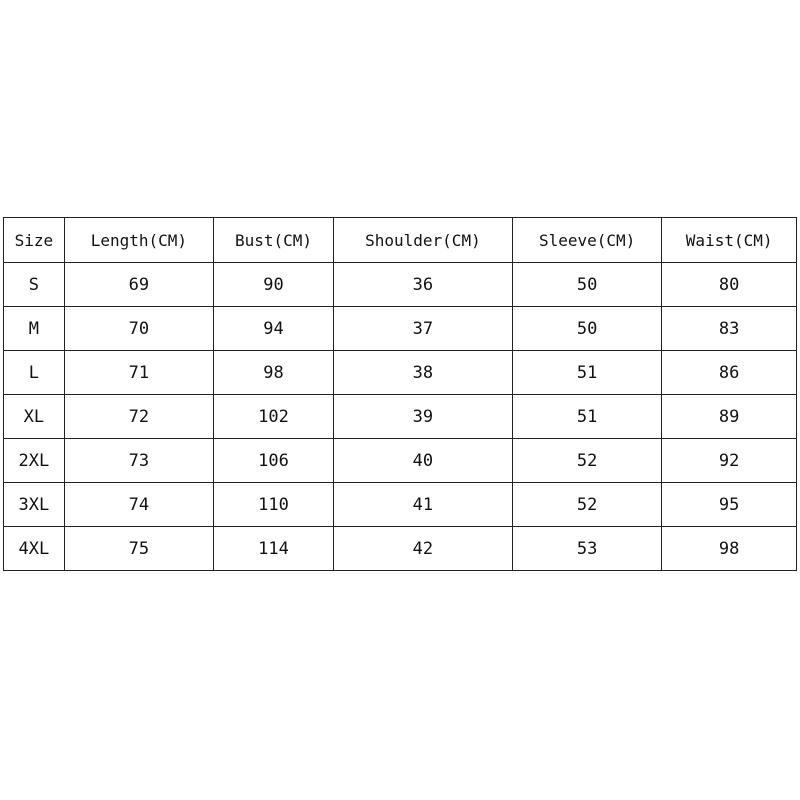 The image size is (800, 800). What do you see at coordinates (34, 240) in the screenshot?
I see `column-header: Size` at bounding box center [34, 240].